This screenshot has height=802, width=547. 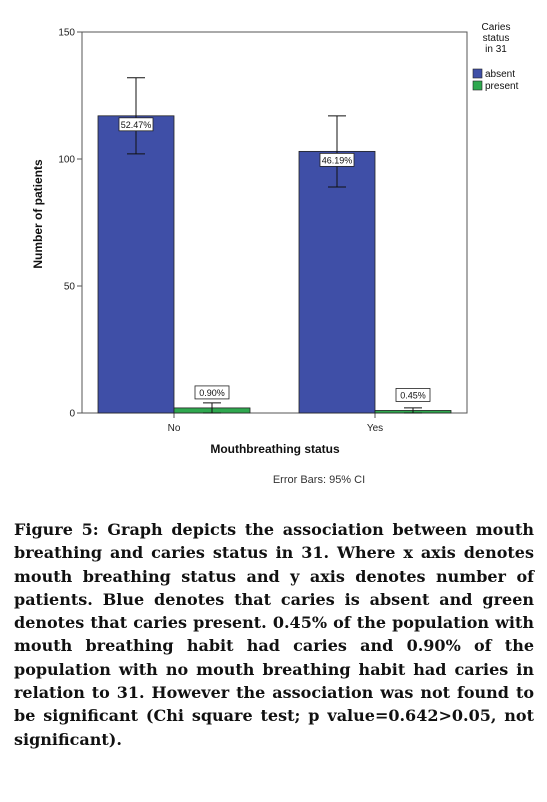 What do you see at coordinates (38, 214) in the screenshot?
I see `y-axis-title: Number of patients` at bounding box center [38, 214].